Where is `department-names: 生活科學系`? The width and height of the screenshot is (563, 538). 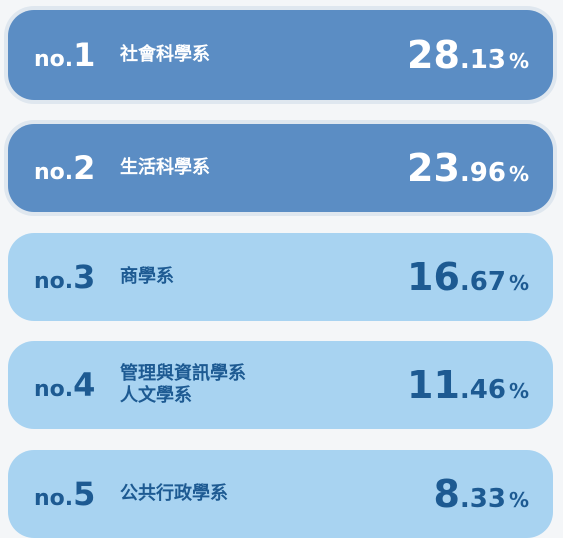
department-names: 生活科學系 is located at coordinates (165, 168).